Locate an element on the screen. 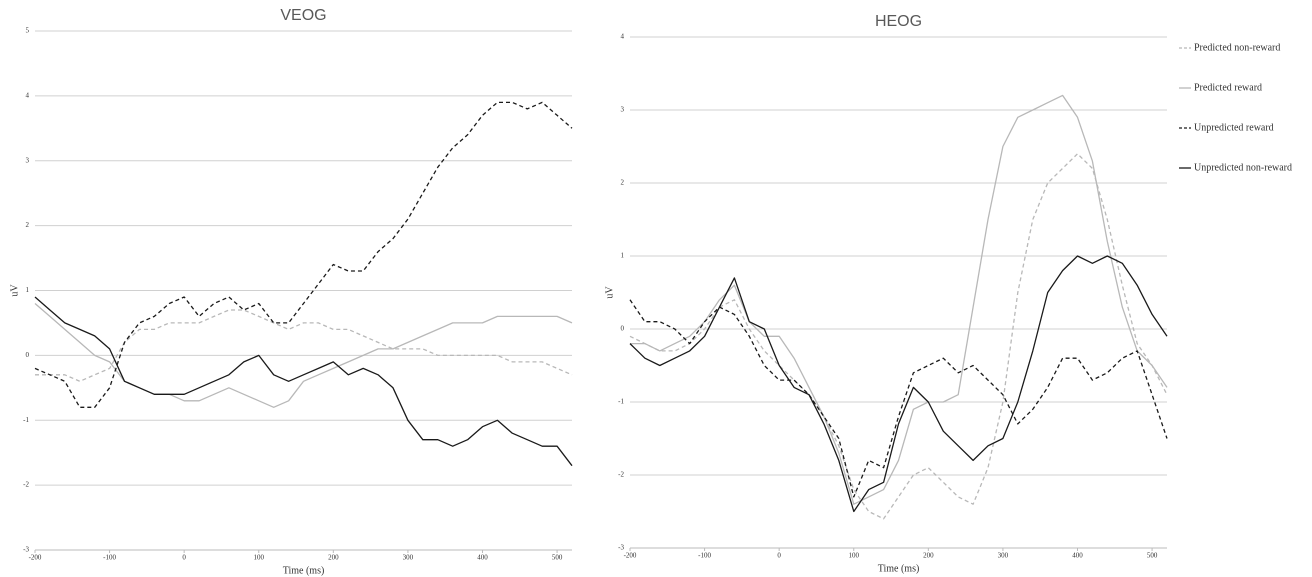 The image size is (1312, 577). legend-label: Unpredicted reward is located at coordinates (1234, 127).